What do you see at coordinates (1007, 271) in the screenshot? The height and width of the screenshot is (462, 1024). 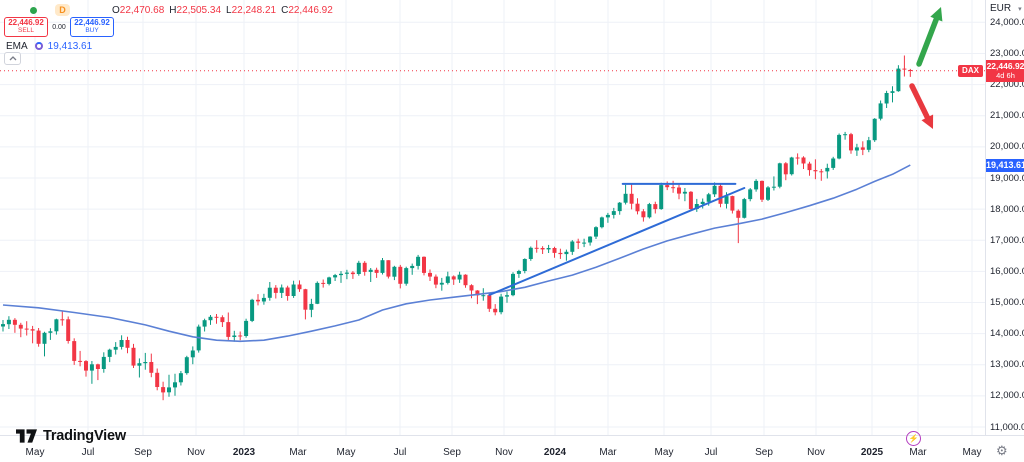 I see `price-axis-label: 16,000.00` at bounding box center [1007, 271].